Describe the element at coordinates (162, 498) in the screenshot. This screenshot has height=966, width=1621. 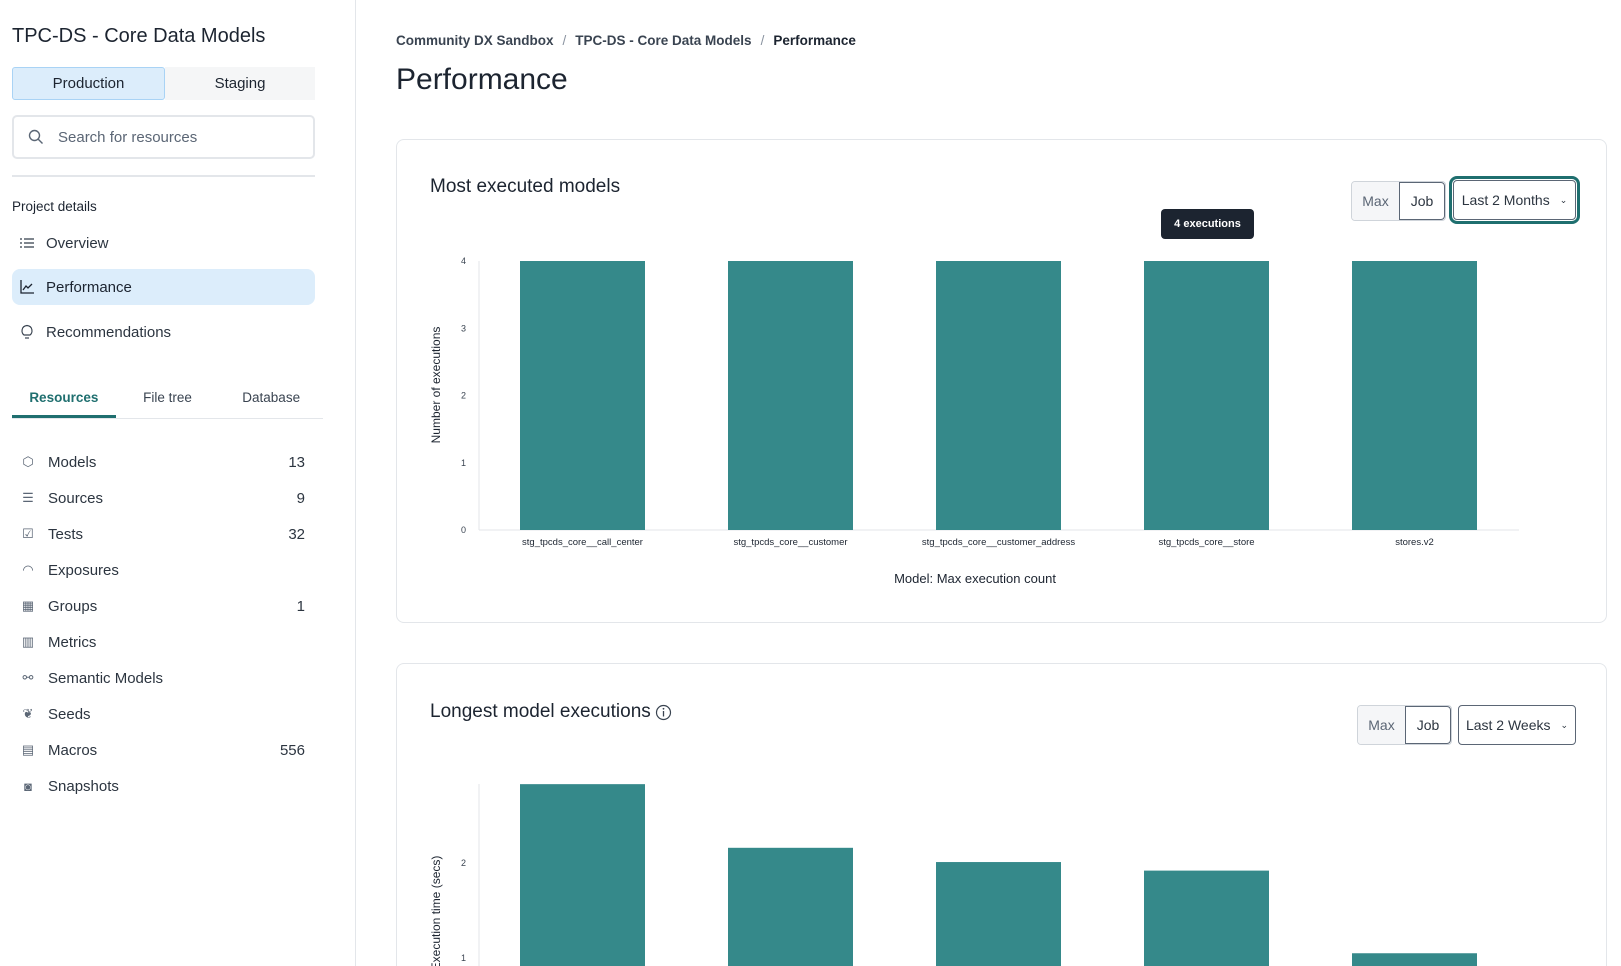
I see `sidebar-item-sources: ☰ Sources 9` at that location.